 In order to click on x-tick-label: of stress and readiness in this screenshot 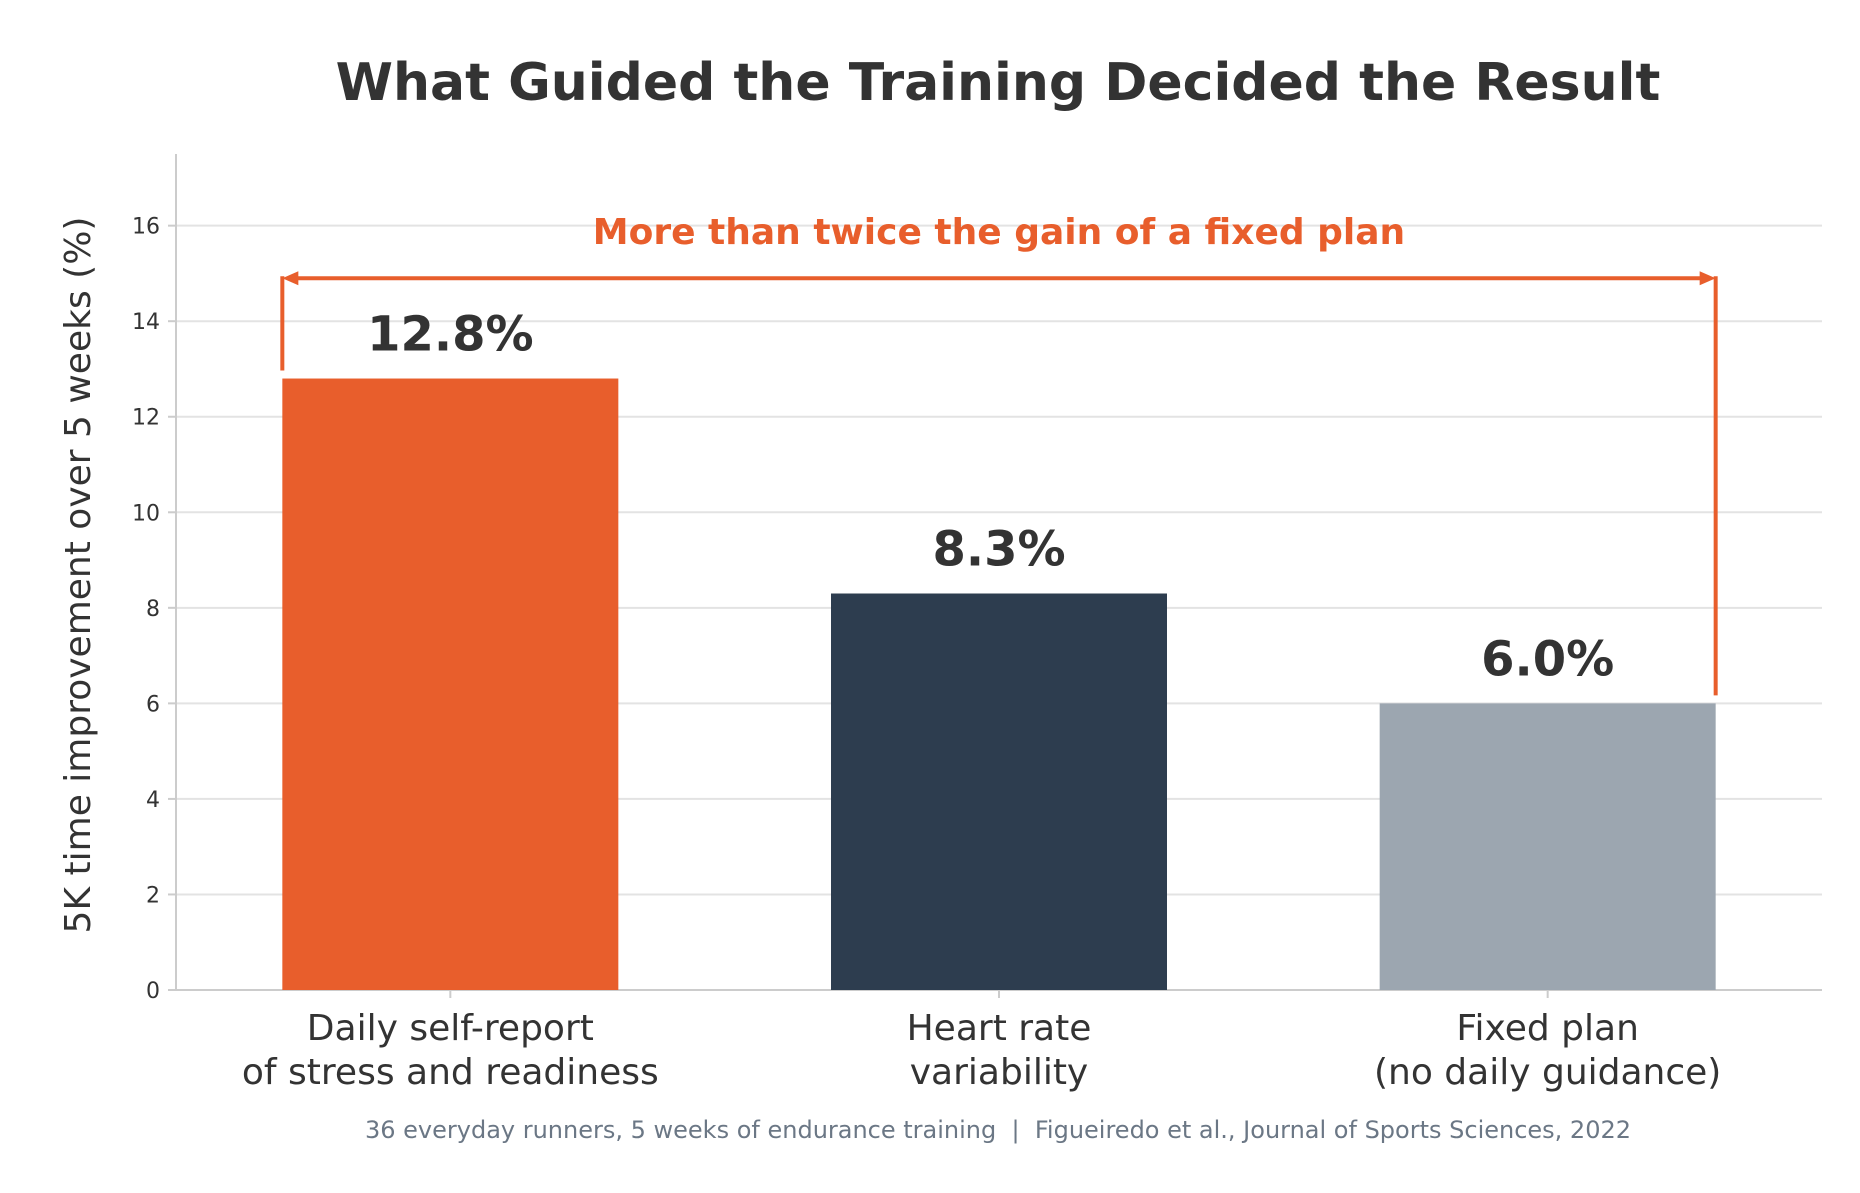, I will do `click(450, 1072)`.